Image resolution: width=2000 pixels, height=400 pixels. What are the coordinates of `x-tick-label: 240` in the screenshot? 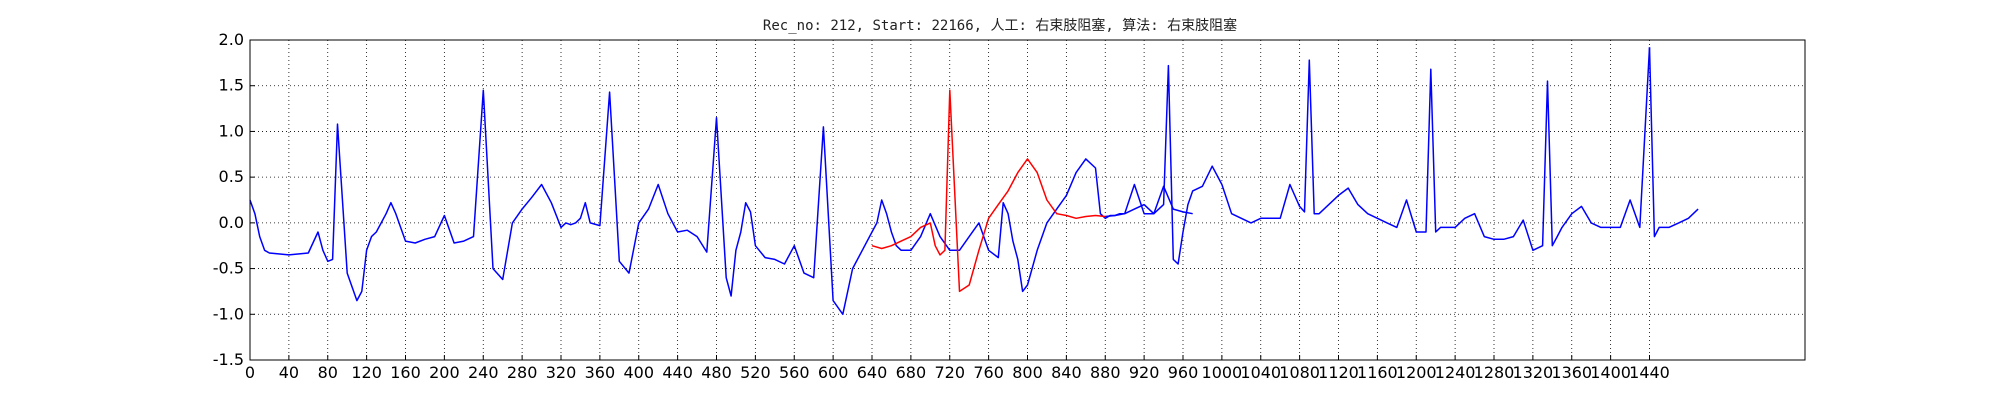 It's located at (483, 372).